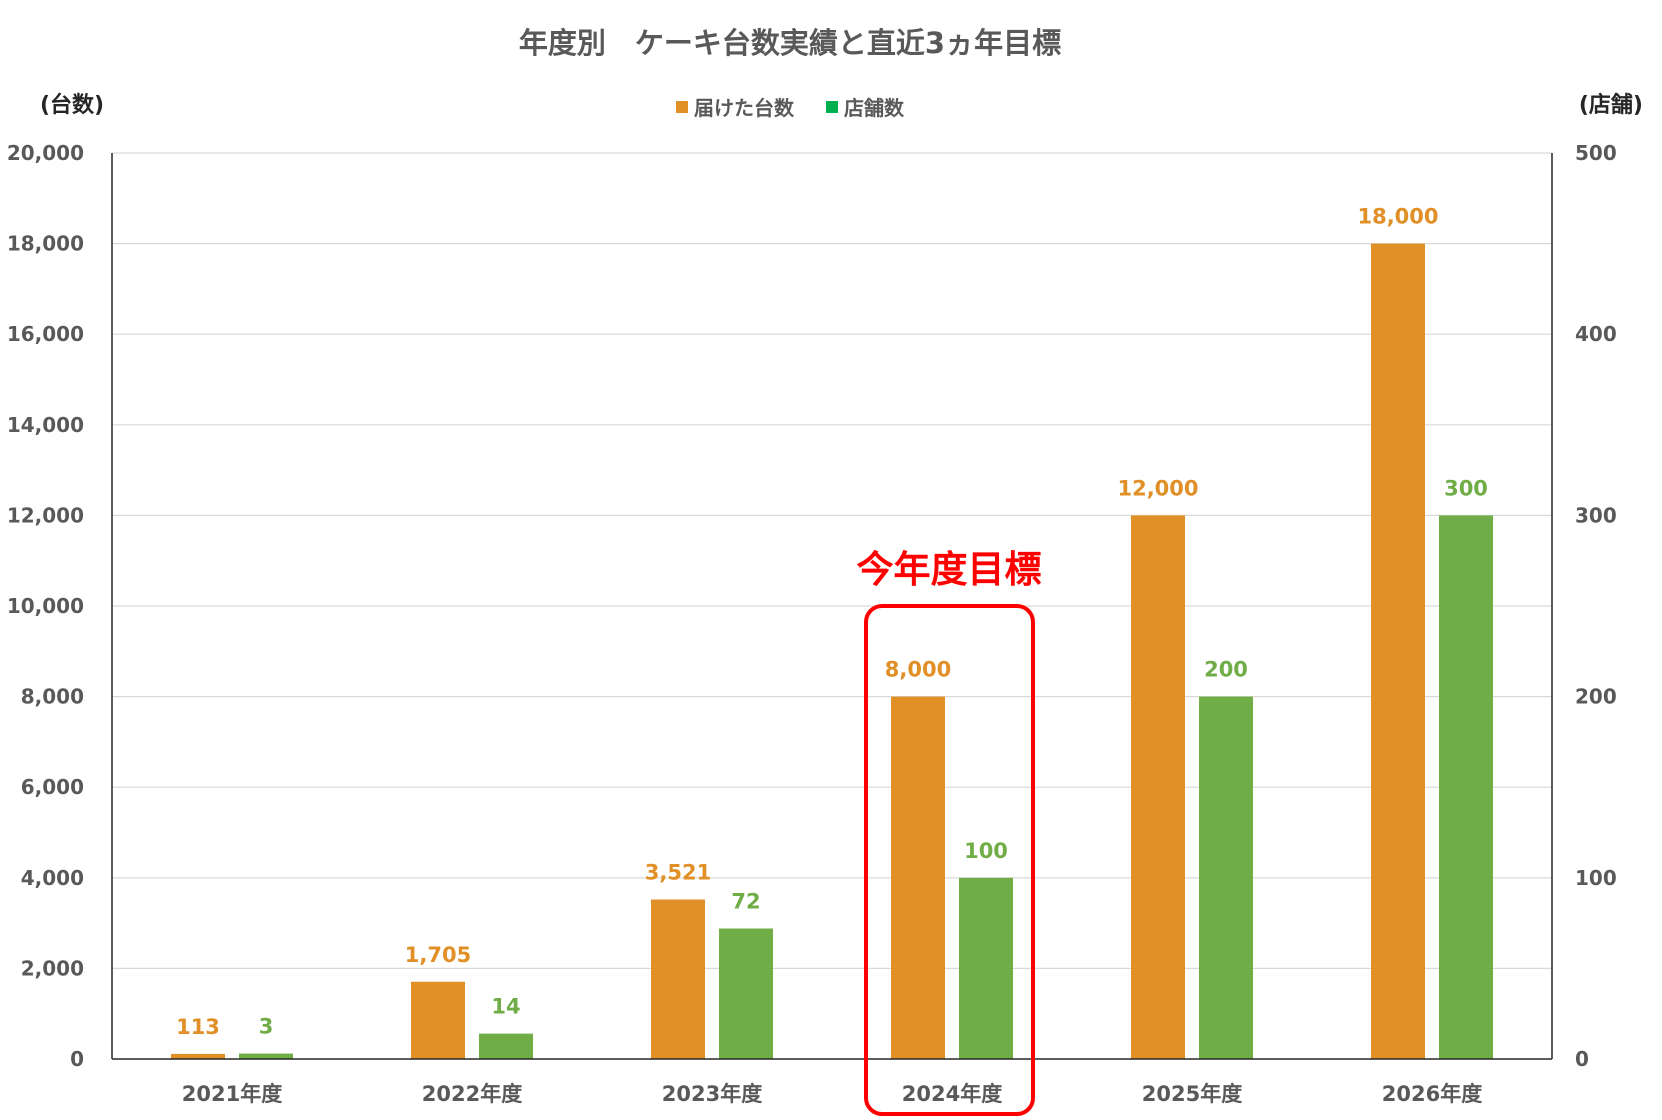  What do you see at coordinates (52, 787) in the screenshot?
I see `left-tick-label: 6,000` at bounding box center [52, 787].